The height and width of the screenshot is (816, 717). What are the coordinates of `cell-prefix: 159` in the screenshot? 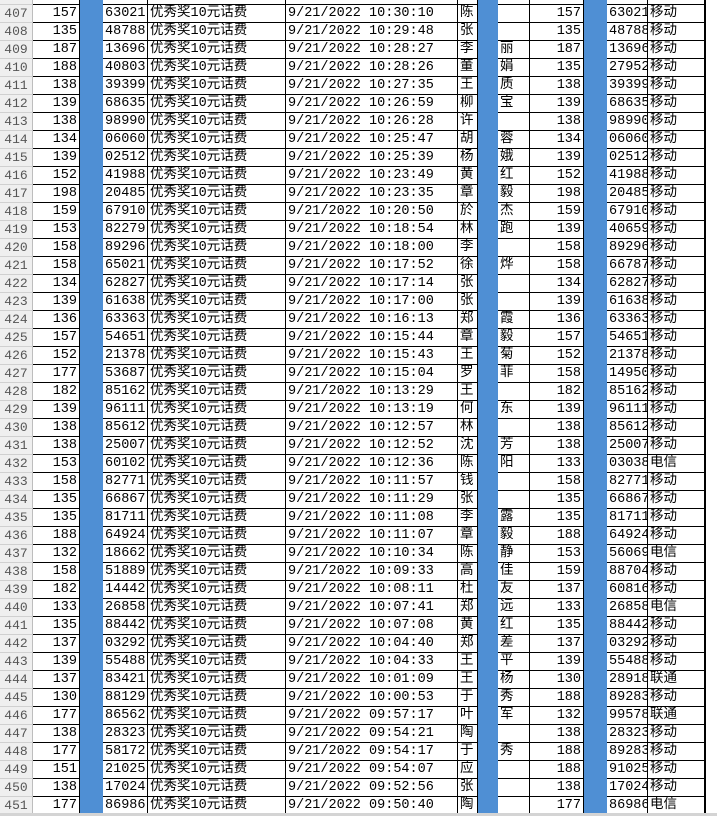 It's located at (56, 212).